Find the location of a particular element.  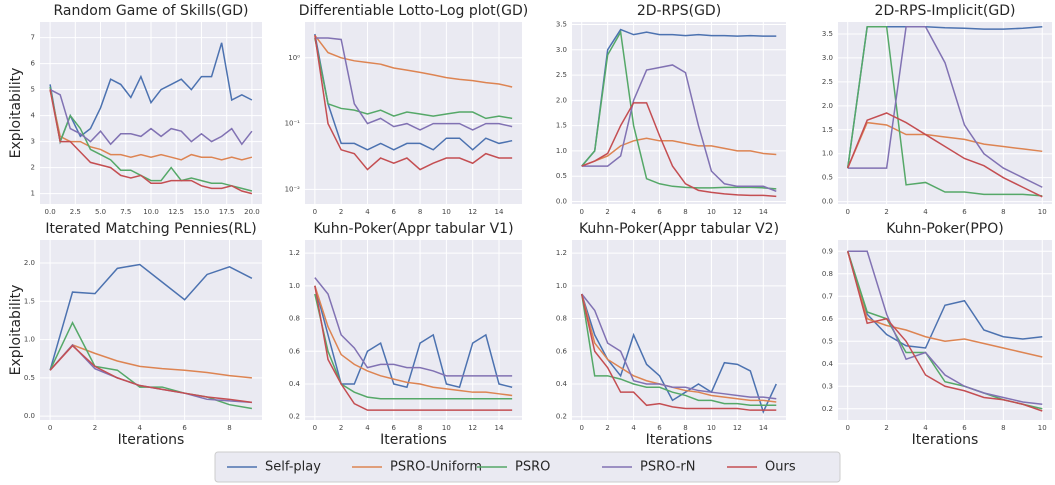

y-tick-label: 3 is located at coordinates (33, 142).